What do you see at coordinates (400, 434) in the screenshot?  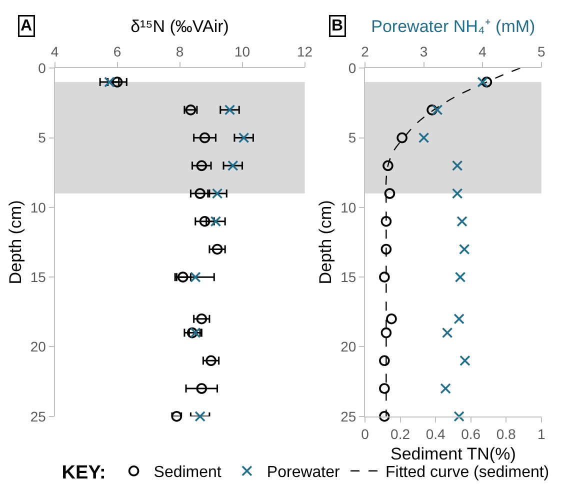 I see `x-tick-label: 0.2` at bounding box center [400, 434].